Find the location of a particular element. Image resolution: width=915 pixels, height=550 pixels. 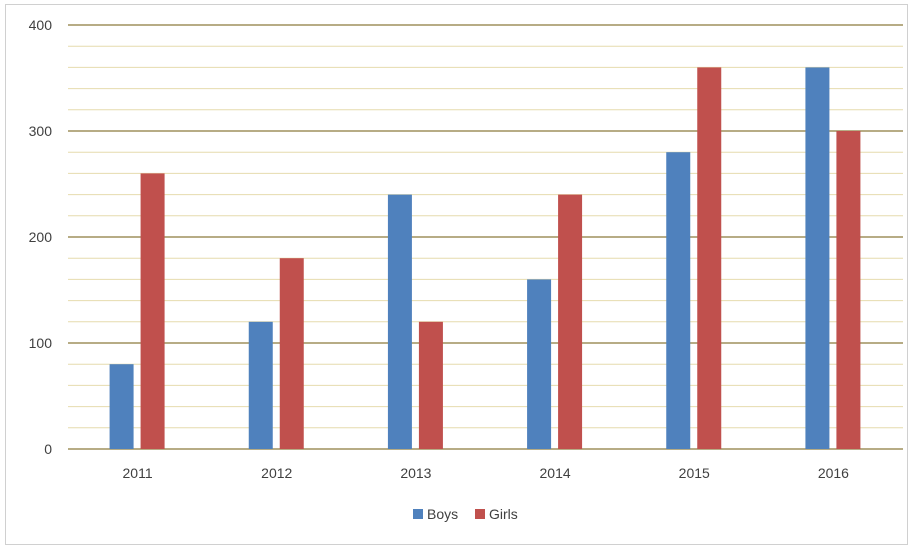

bar-boys-2013 is located at coordinates (399, 321).